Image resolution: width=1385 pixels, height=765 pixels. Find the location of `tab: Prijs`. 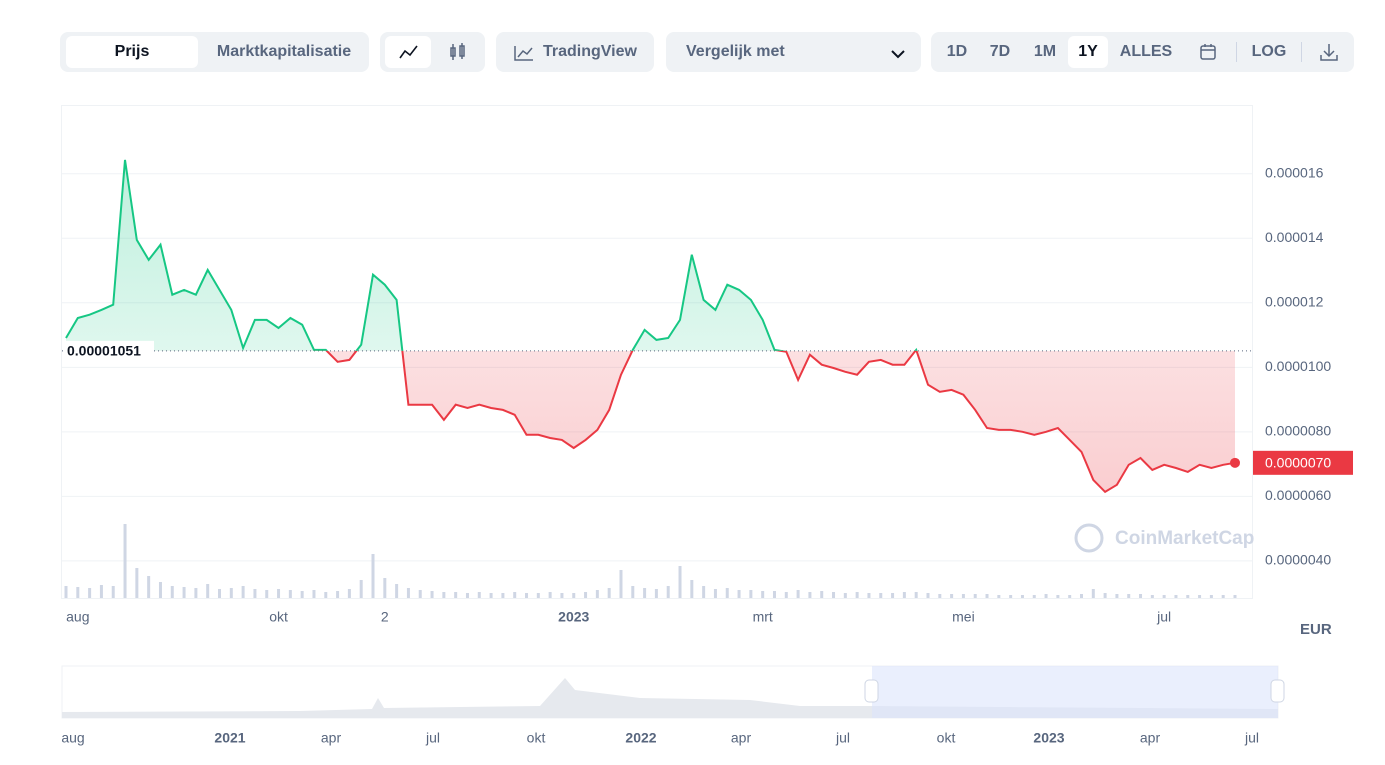

tab: Prijs is located at coordinates (132, 52).